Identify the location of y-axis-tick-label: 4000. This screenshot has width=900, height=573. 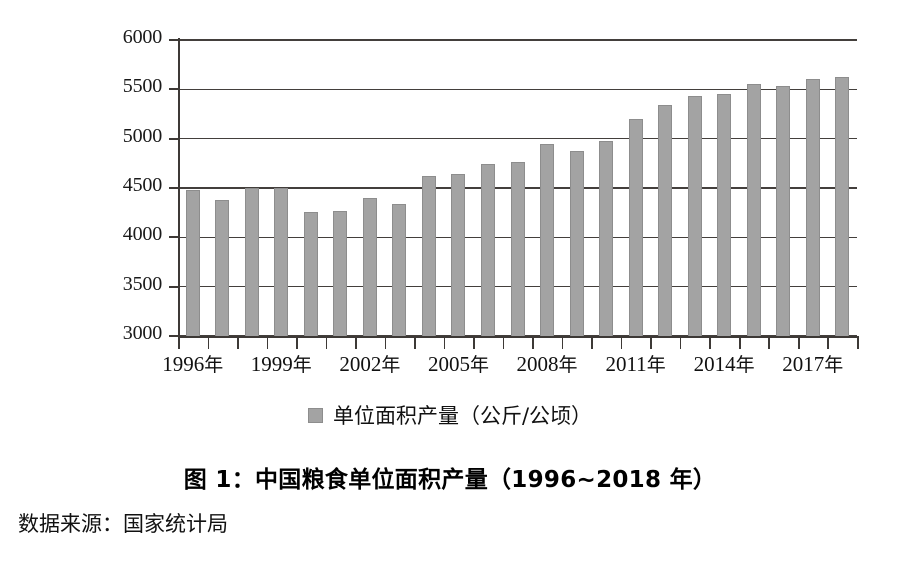
(142, 234).